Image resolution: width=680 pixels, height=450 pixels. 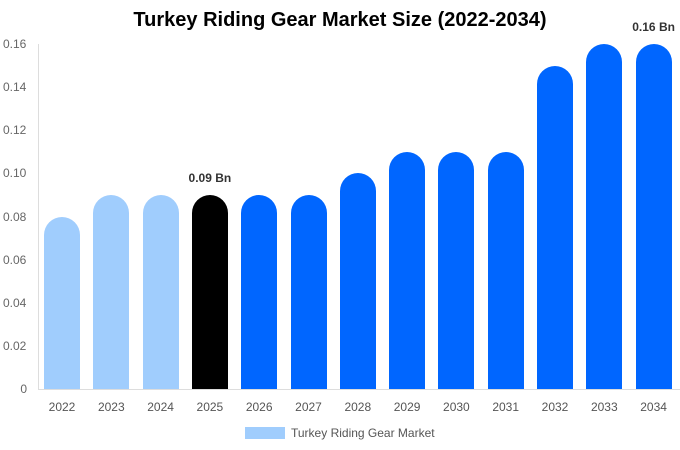 What do you see at coordinates (15, 44) in the screenshot?
I see `y-tick-label: 0.16` at bounding box center [15, 44].